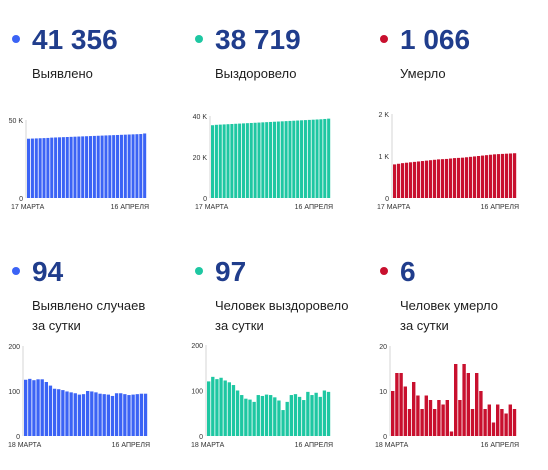 Image resolution: width=548 pixels, height=470 pixels. I want to click on bar-chart-svg: 20 10 018 МАРТА 16 АПРЕЛЯ, so click(447, 396).